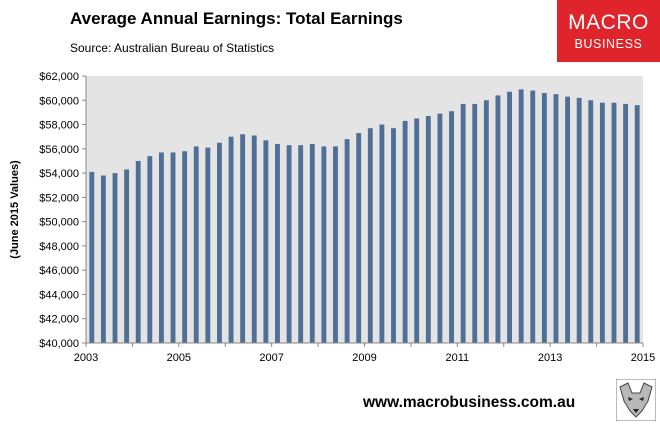 The image size is (660, 426). What do you see at coordinates (59, 126) in the screenshot?
I see `y-tick-label: $58,000` at bounding box center [59, 126].